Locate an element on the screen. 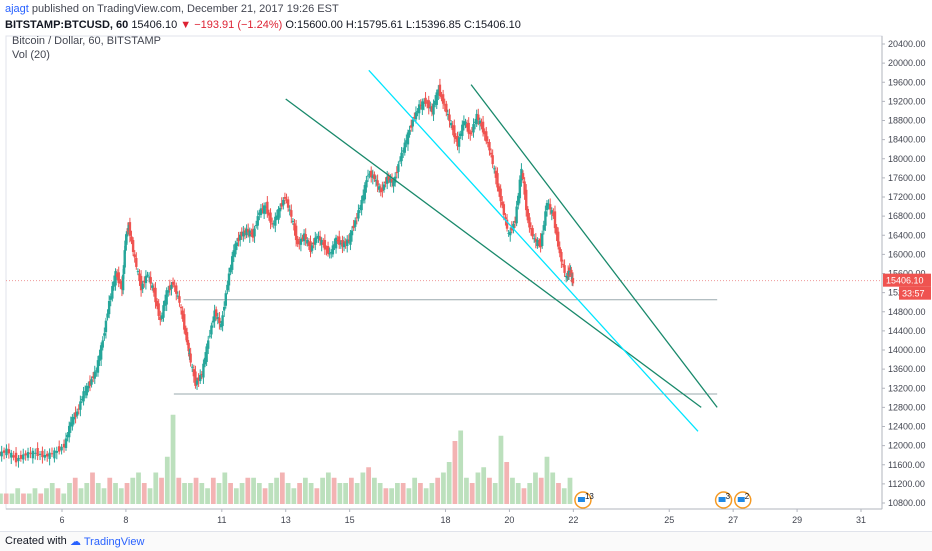  x-tick-label: 27 is located at coordinates (733, 520).